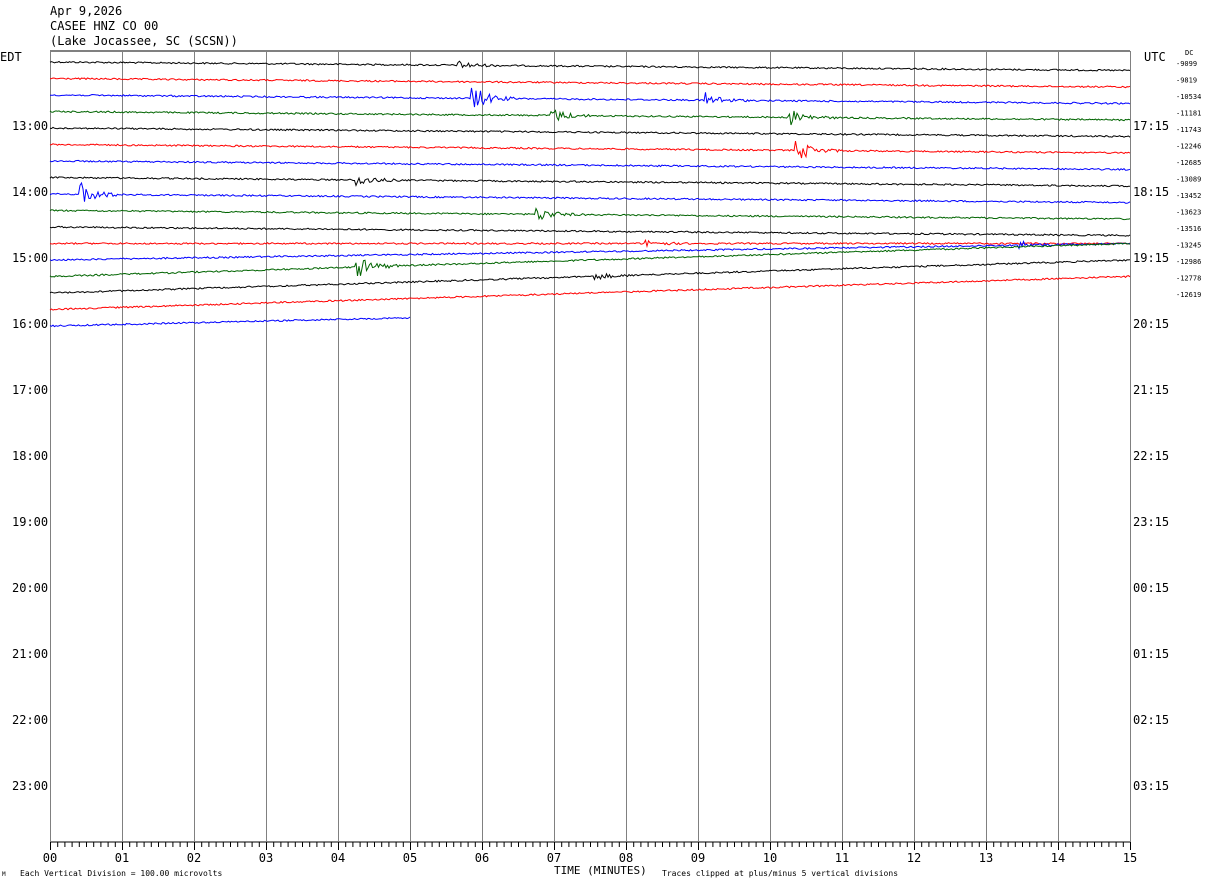  Describe the element at coordinates (1188, 97) in the screenshot. I see `dc-offset-label: -10534` at that location.